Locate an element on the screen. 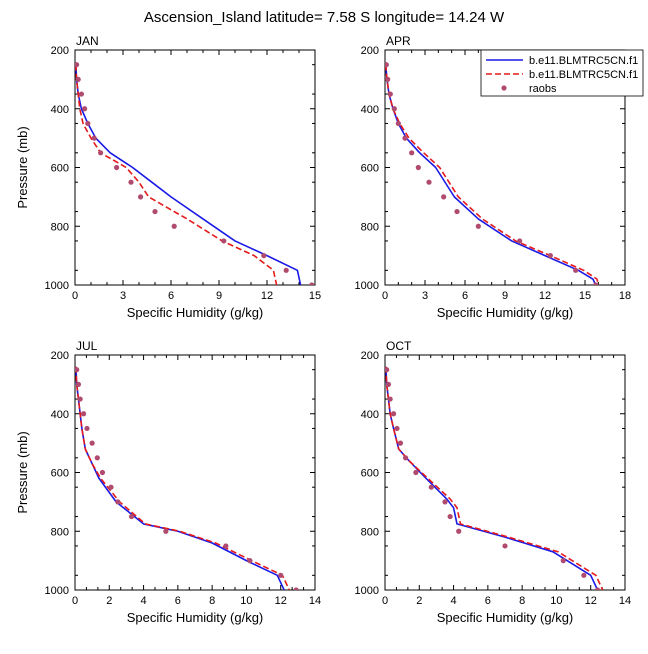 The width and height of the screenshot is (648, 654). y-axis-label: Pressure (mb) is located at coordinates (22, 167).